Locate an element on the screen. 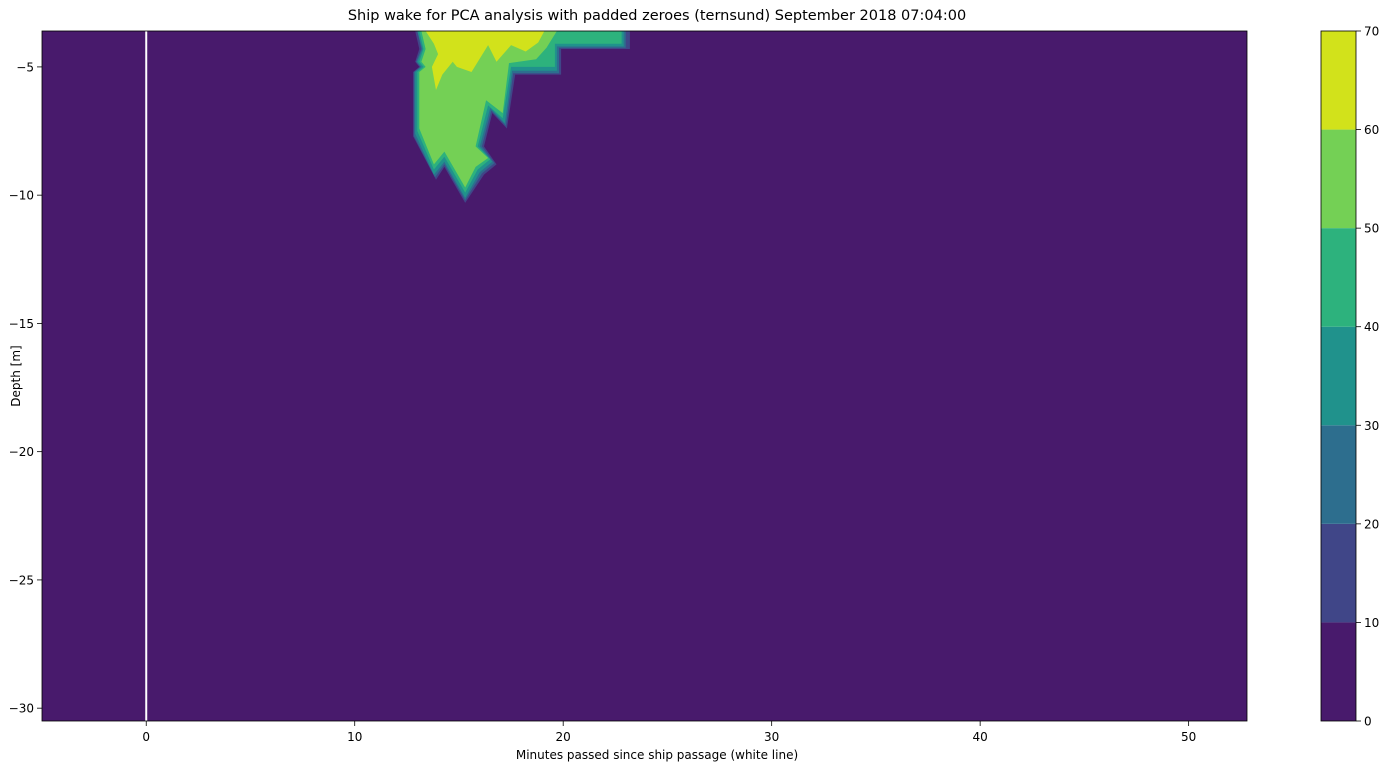 The image size is (1392, 776). colorbar-tick-label: 20 is located at coordinates (1371, 524).